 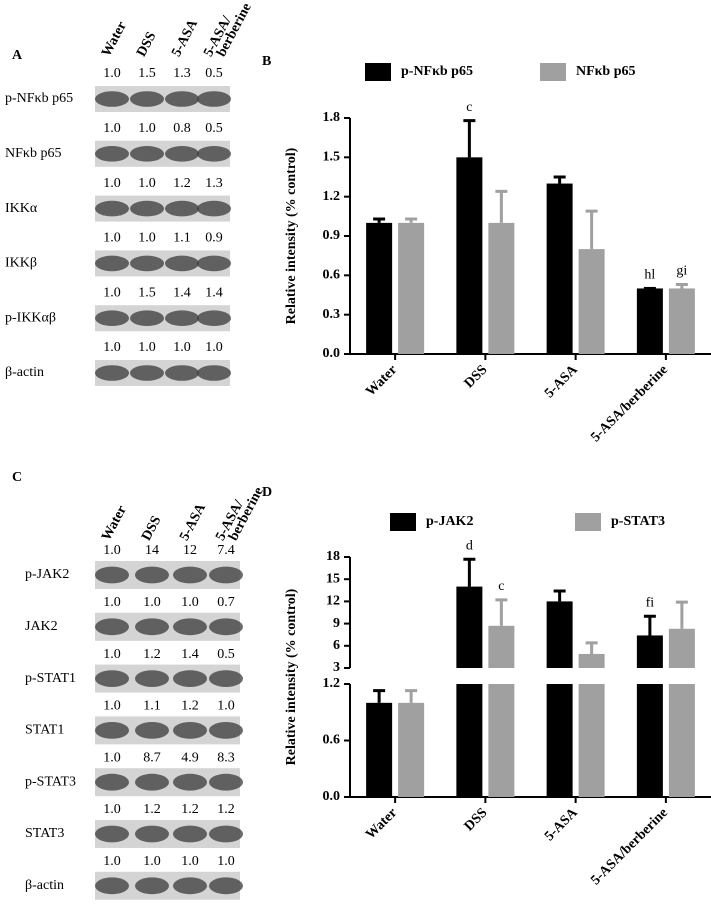 I want to click on panel-label: C, so click(x=17, y=477).